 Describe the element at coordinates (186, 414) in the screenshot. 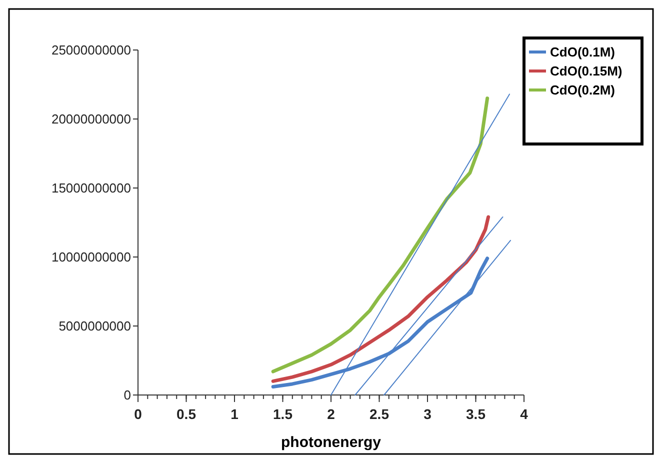

I see `x-tick-label: 0.5` at that location.